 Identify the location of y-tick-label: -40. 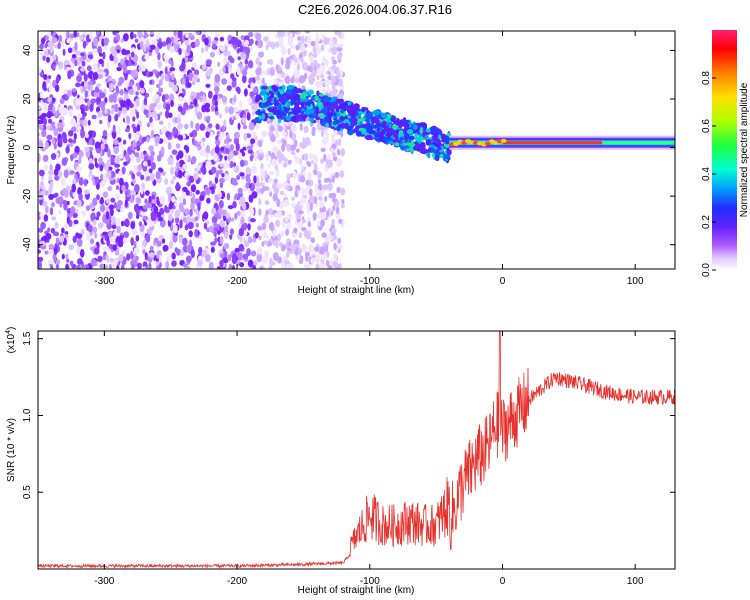
(27, 244).